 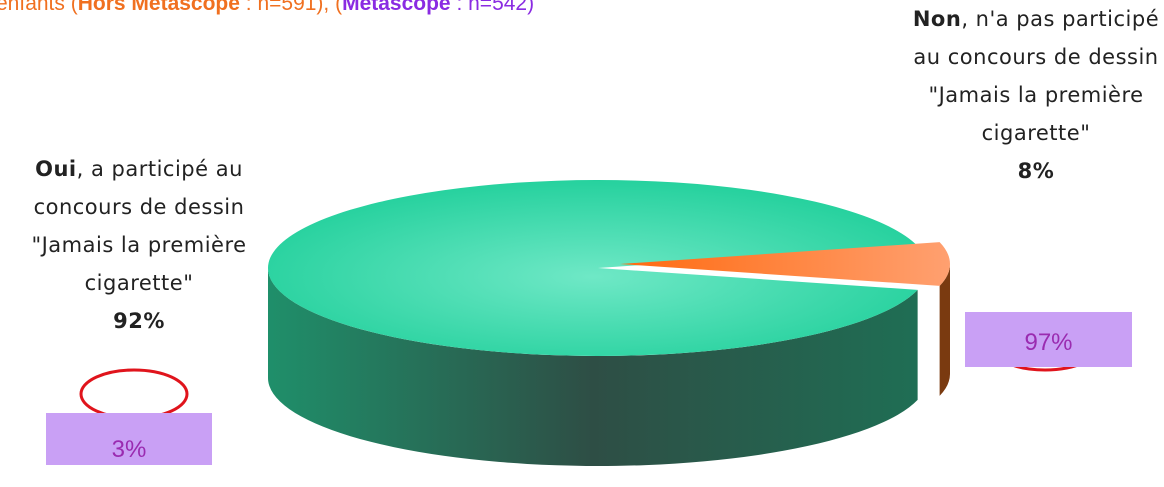 What do you see at coordinates (937, 19) in the screenshot?
I see `slice-name-non: Non` at bounding box center [937, 19].